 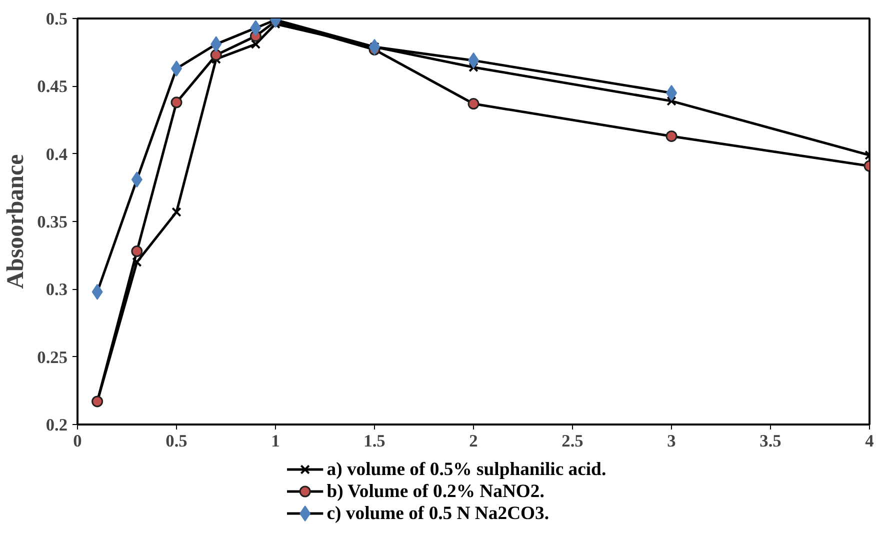 I want to click on y-axis-title: Absoorbance, so click(x=16, y=221).